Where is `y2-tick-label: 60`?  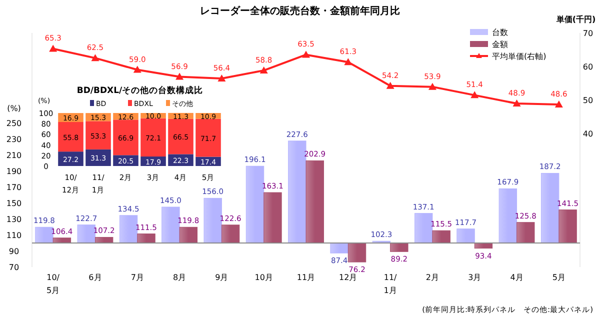 y2-tick-label: 60 is located at coordinates (588, 67).